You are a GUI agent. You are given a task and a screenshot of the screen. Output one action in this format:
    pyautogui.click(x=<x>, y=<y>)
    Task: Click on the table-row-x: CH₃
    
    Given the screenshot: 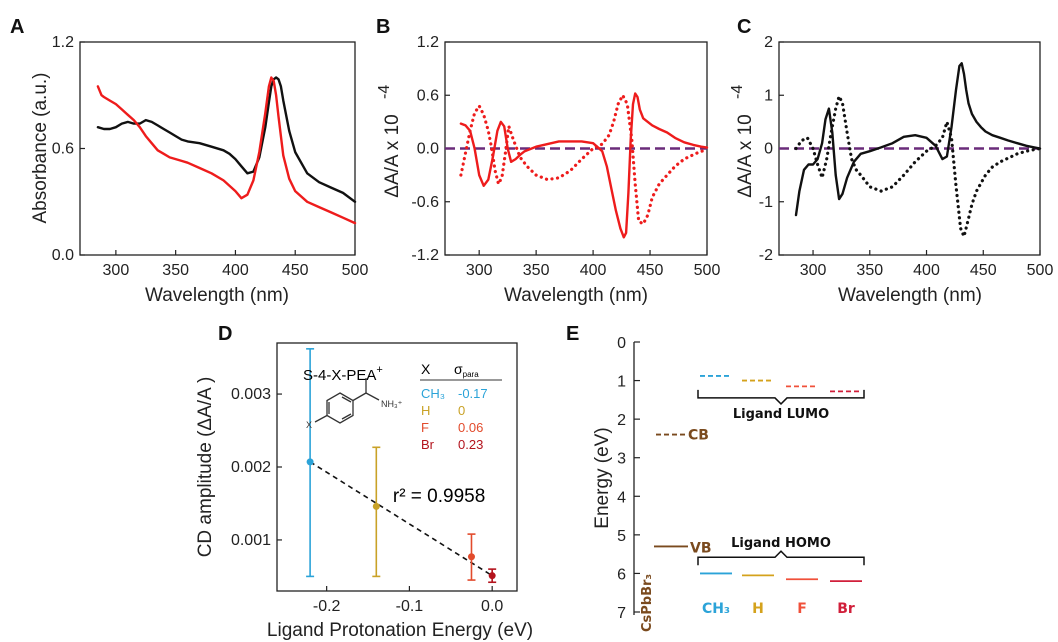 What is the action you would take?
    pyautogui.click(x=433, y=393)
    